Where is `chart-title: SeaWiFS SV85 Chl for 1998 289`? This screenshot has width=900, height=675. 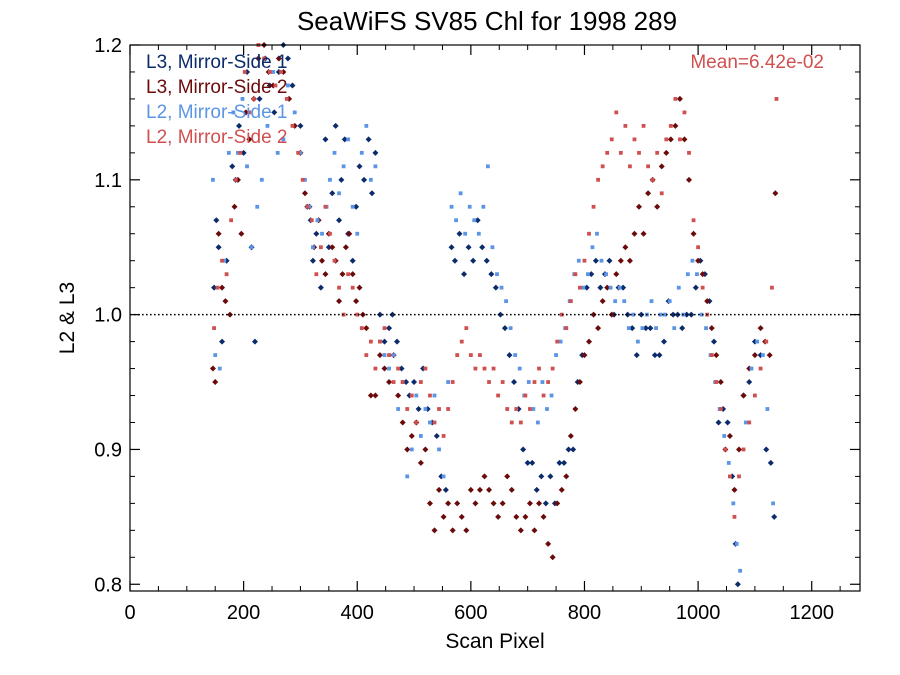 chart-title: SeaWiFS SV85 Chl for 1998 289 is located at coordinates (487, 21).